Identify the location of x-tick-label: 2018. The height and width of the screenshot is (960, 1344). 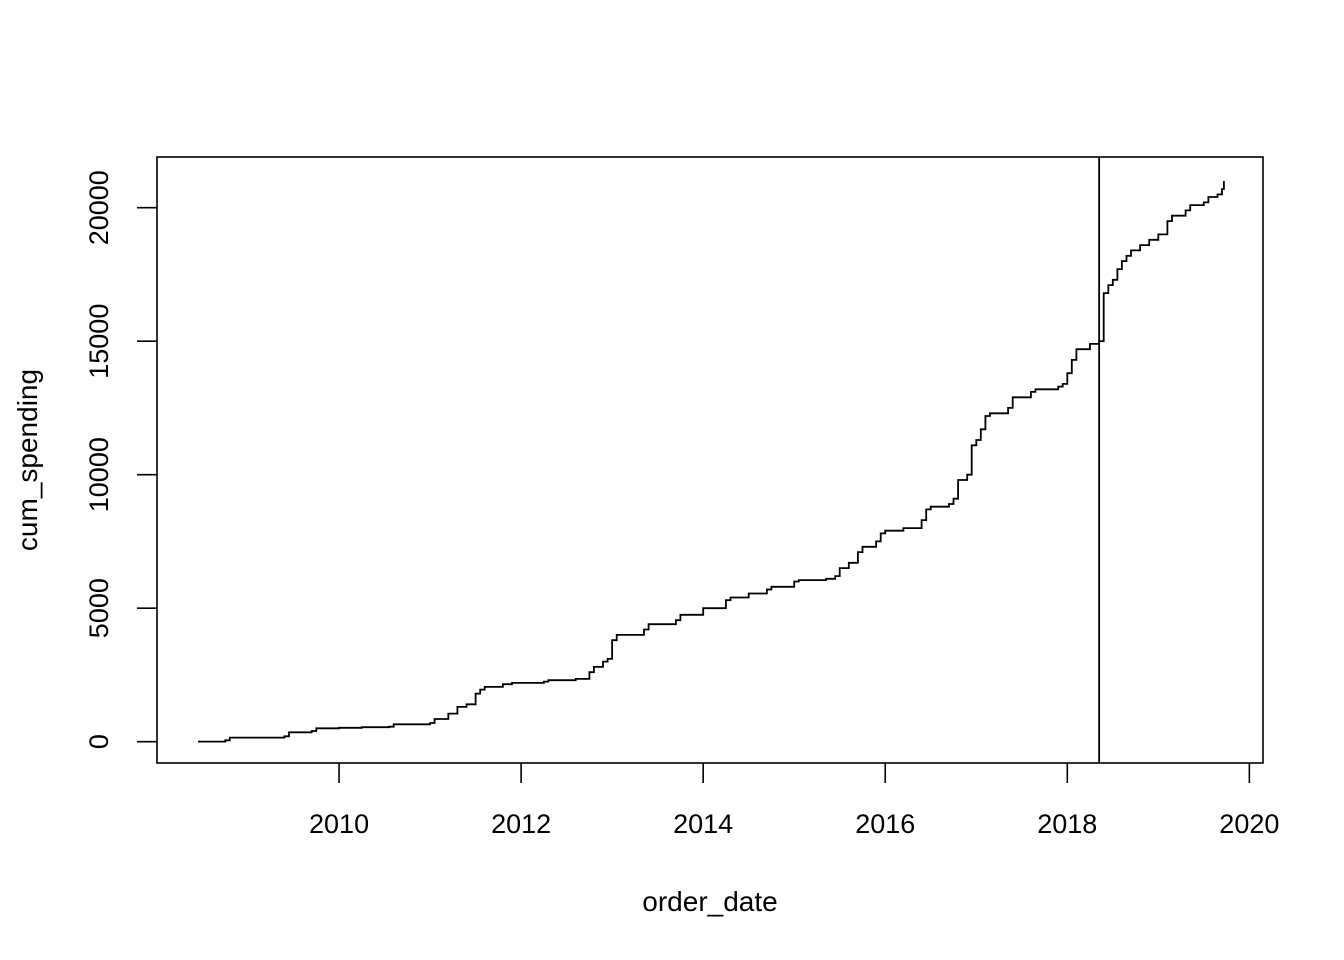
(1067, 824).